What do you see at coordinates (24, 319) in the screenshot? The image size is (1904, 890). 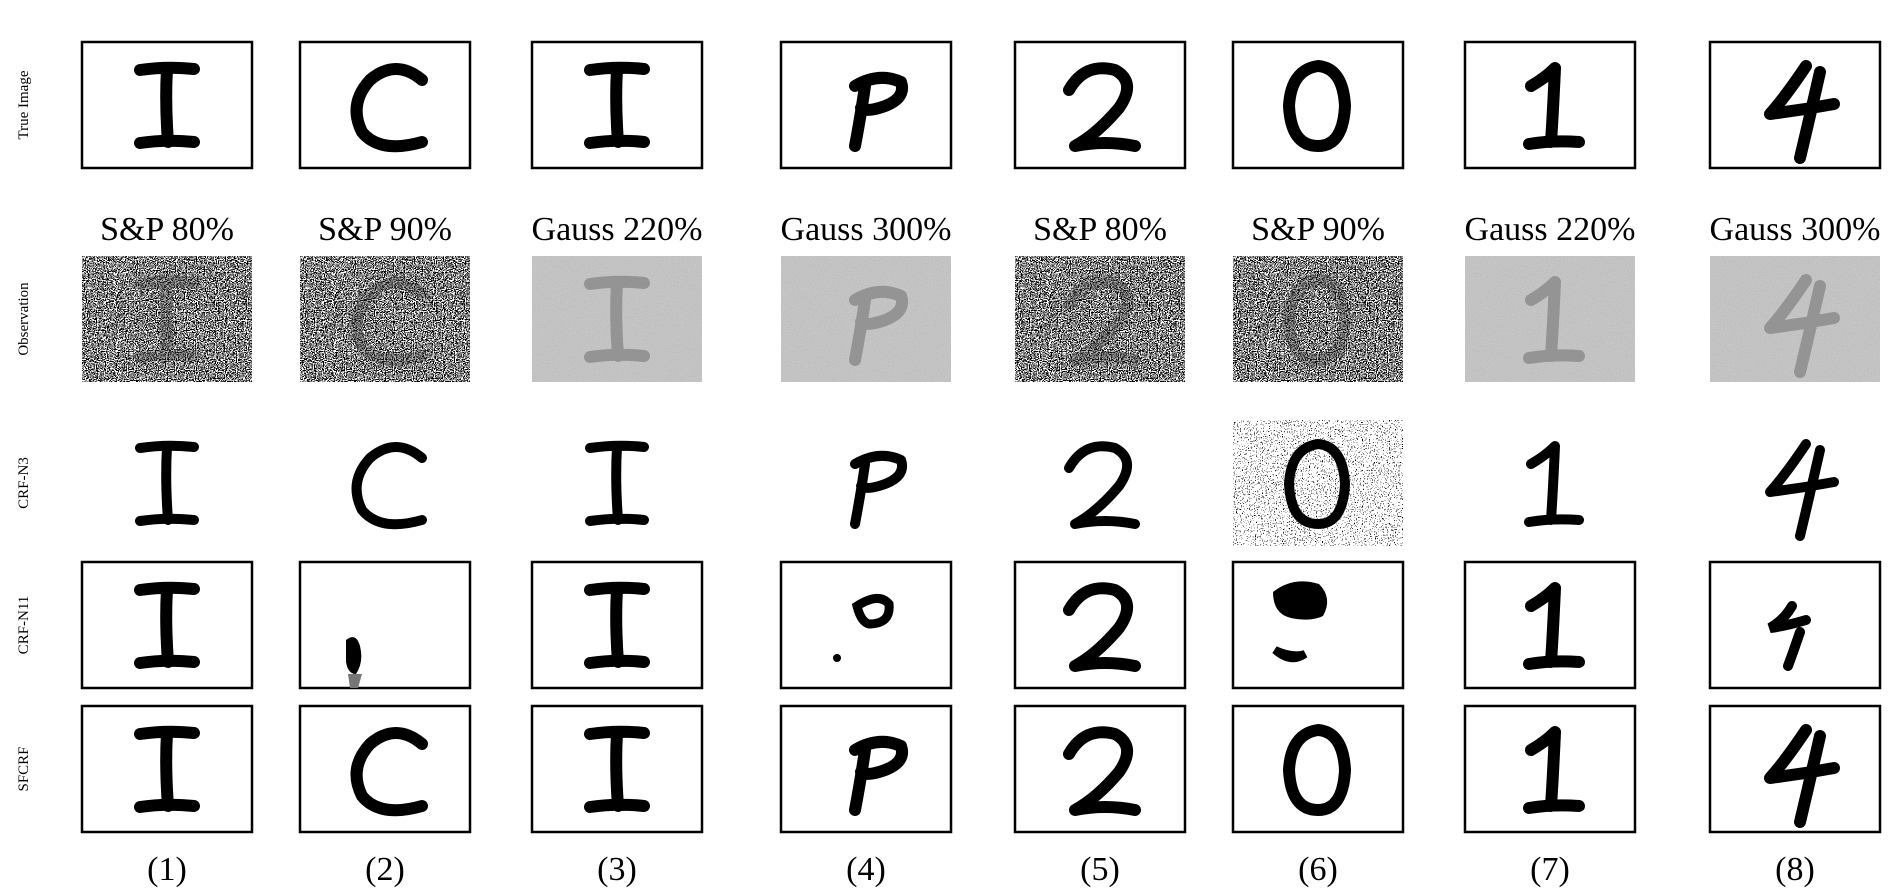 I see `row-label: Observation` at bounding box center [24, 319].